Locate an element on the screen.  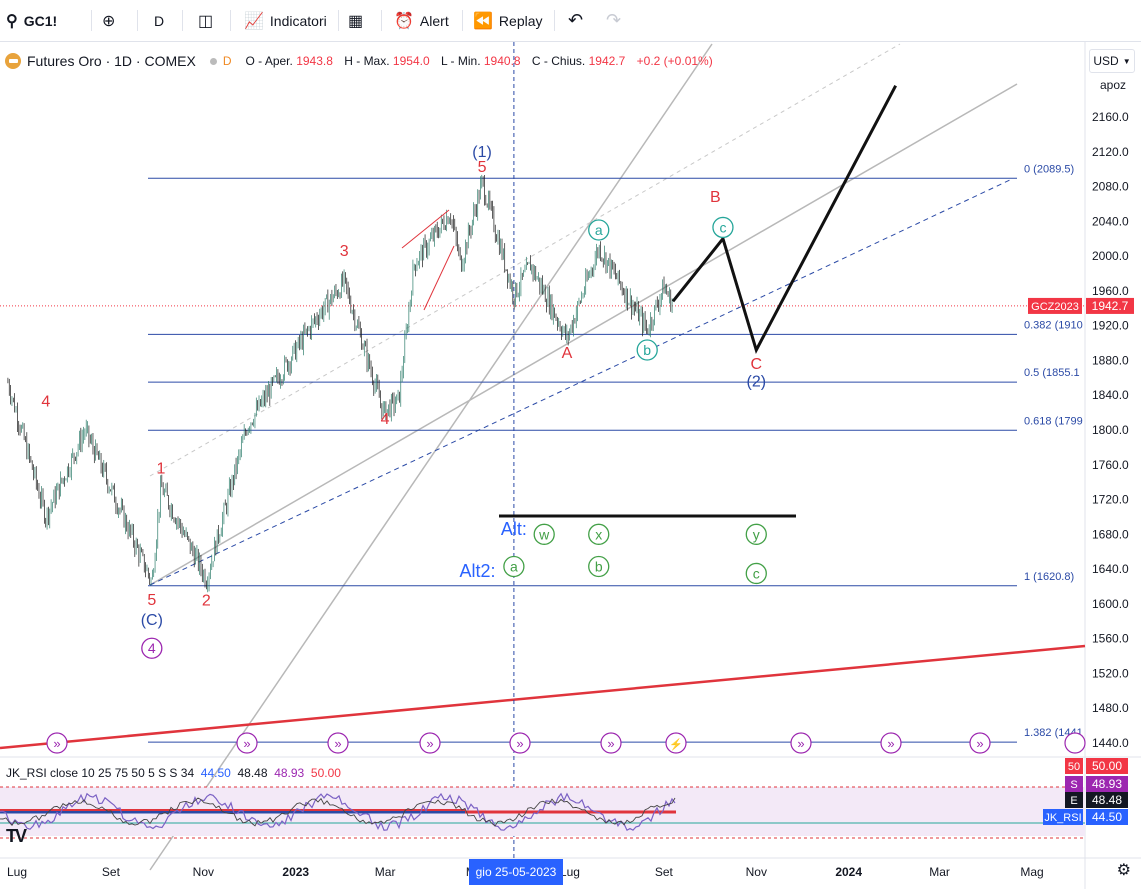
wave-label: 2 is located at coordinates (206, 601).